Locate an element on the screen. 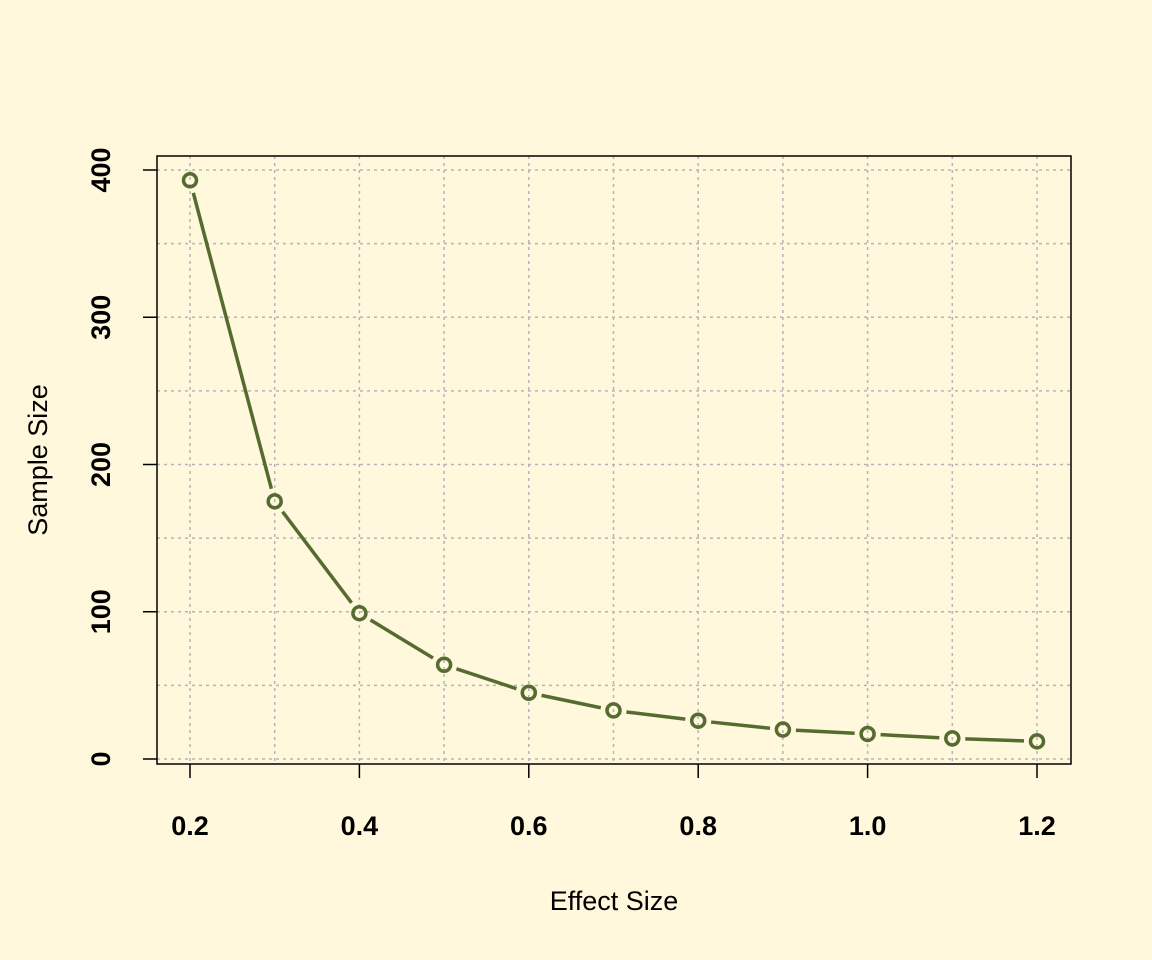 This screenshot has width=1152, height=960. y-tick-label: 400 is located at coordinates (101, 169).